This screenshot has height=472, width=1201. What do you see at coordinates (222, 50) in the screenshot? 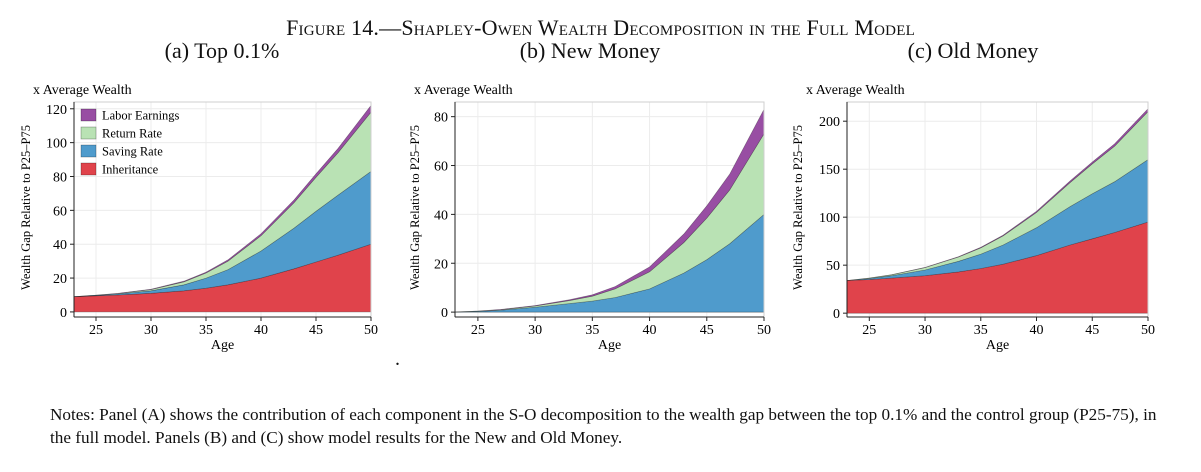
I see `panel-a-label: (a) Top 0.1%` at bounding box center [222, 50].